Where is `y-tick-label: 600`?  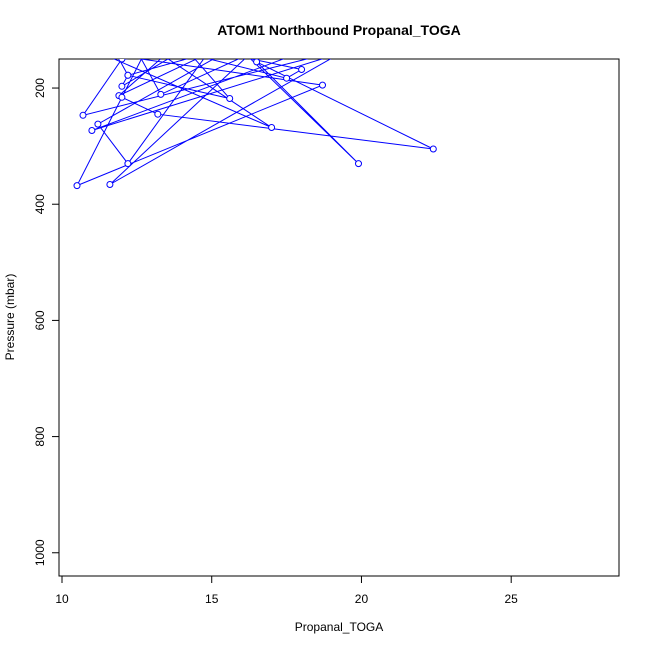
y-tick-label: 600 is located at coordinates (40, 320).